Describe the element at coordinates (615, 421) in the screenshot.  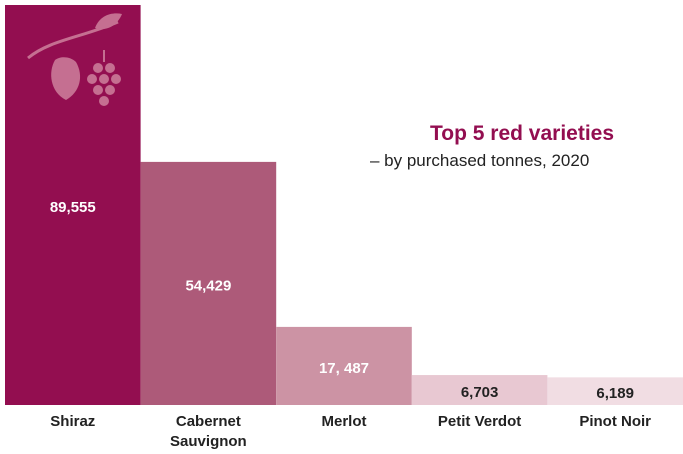
I see `category-label: Pinot Noir` at that location.